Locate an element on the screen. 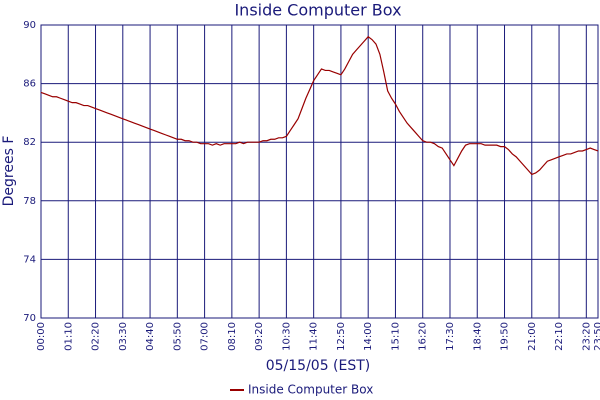 Image resolution: width=600 pixels, height=400 pixels. y-tick-label: 86 is located at coordinates (29, 84).